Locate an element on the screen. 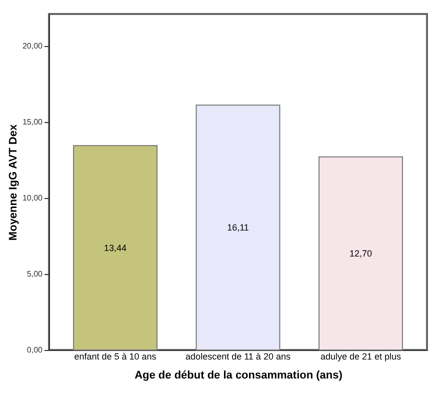 The image size is (443, 402). data-label: 13,44 is located at coordinates (115, 247).